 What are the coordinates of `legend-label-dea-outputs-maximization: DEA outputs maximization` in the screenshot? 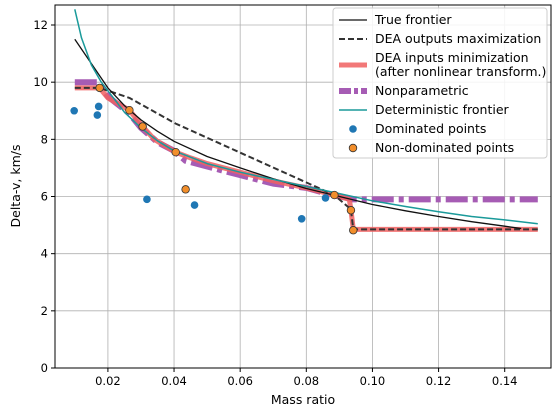 It's located at (458, 38).